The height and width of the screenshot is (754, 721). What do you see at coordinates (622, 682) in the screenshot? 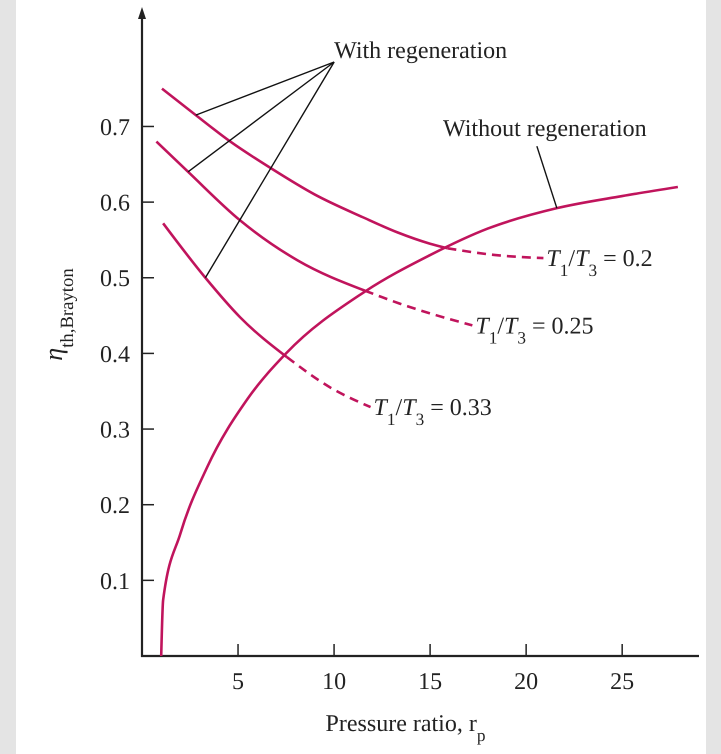
I see `x-tick-label: 25` at bounding box center [622, 682].